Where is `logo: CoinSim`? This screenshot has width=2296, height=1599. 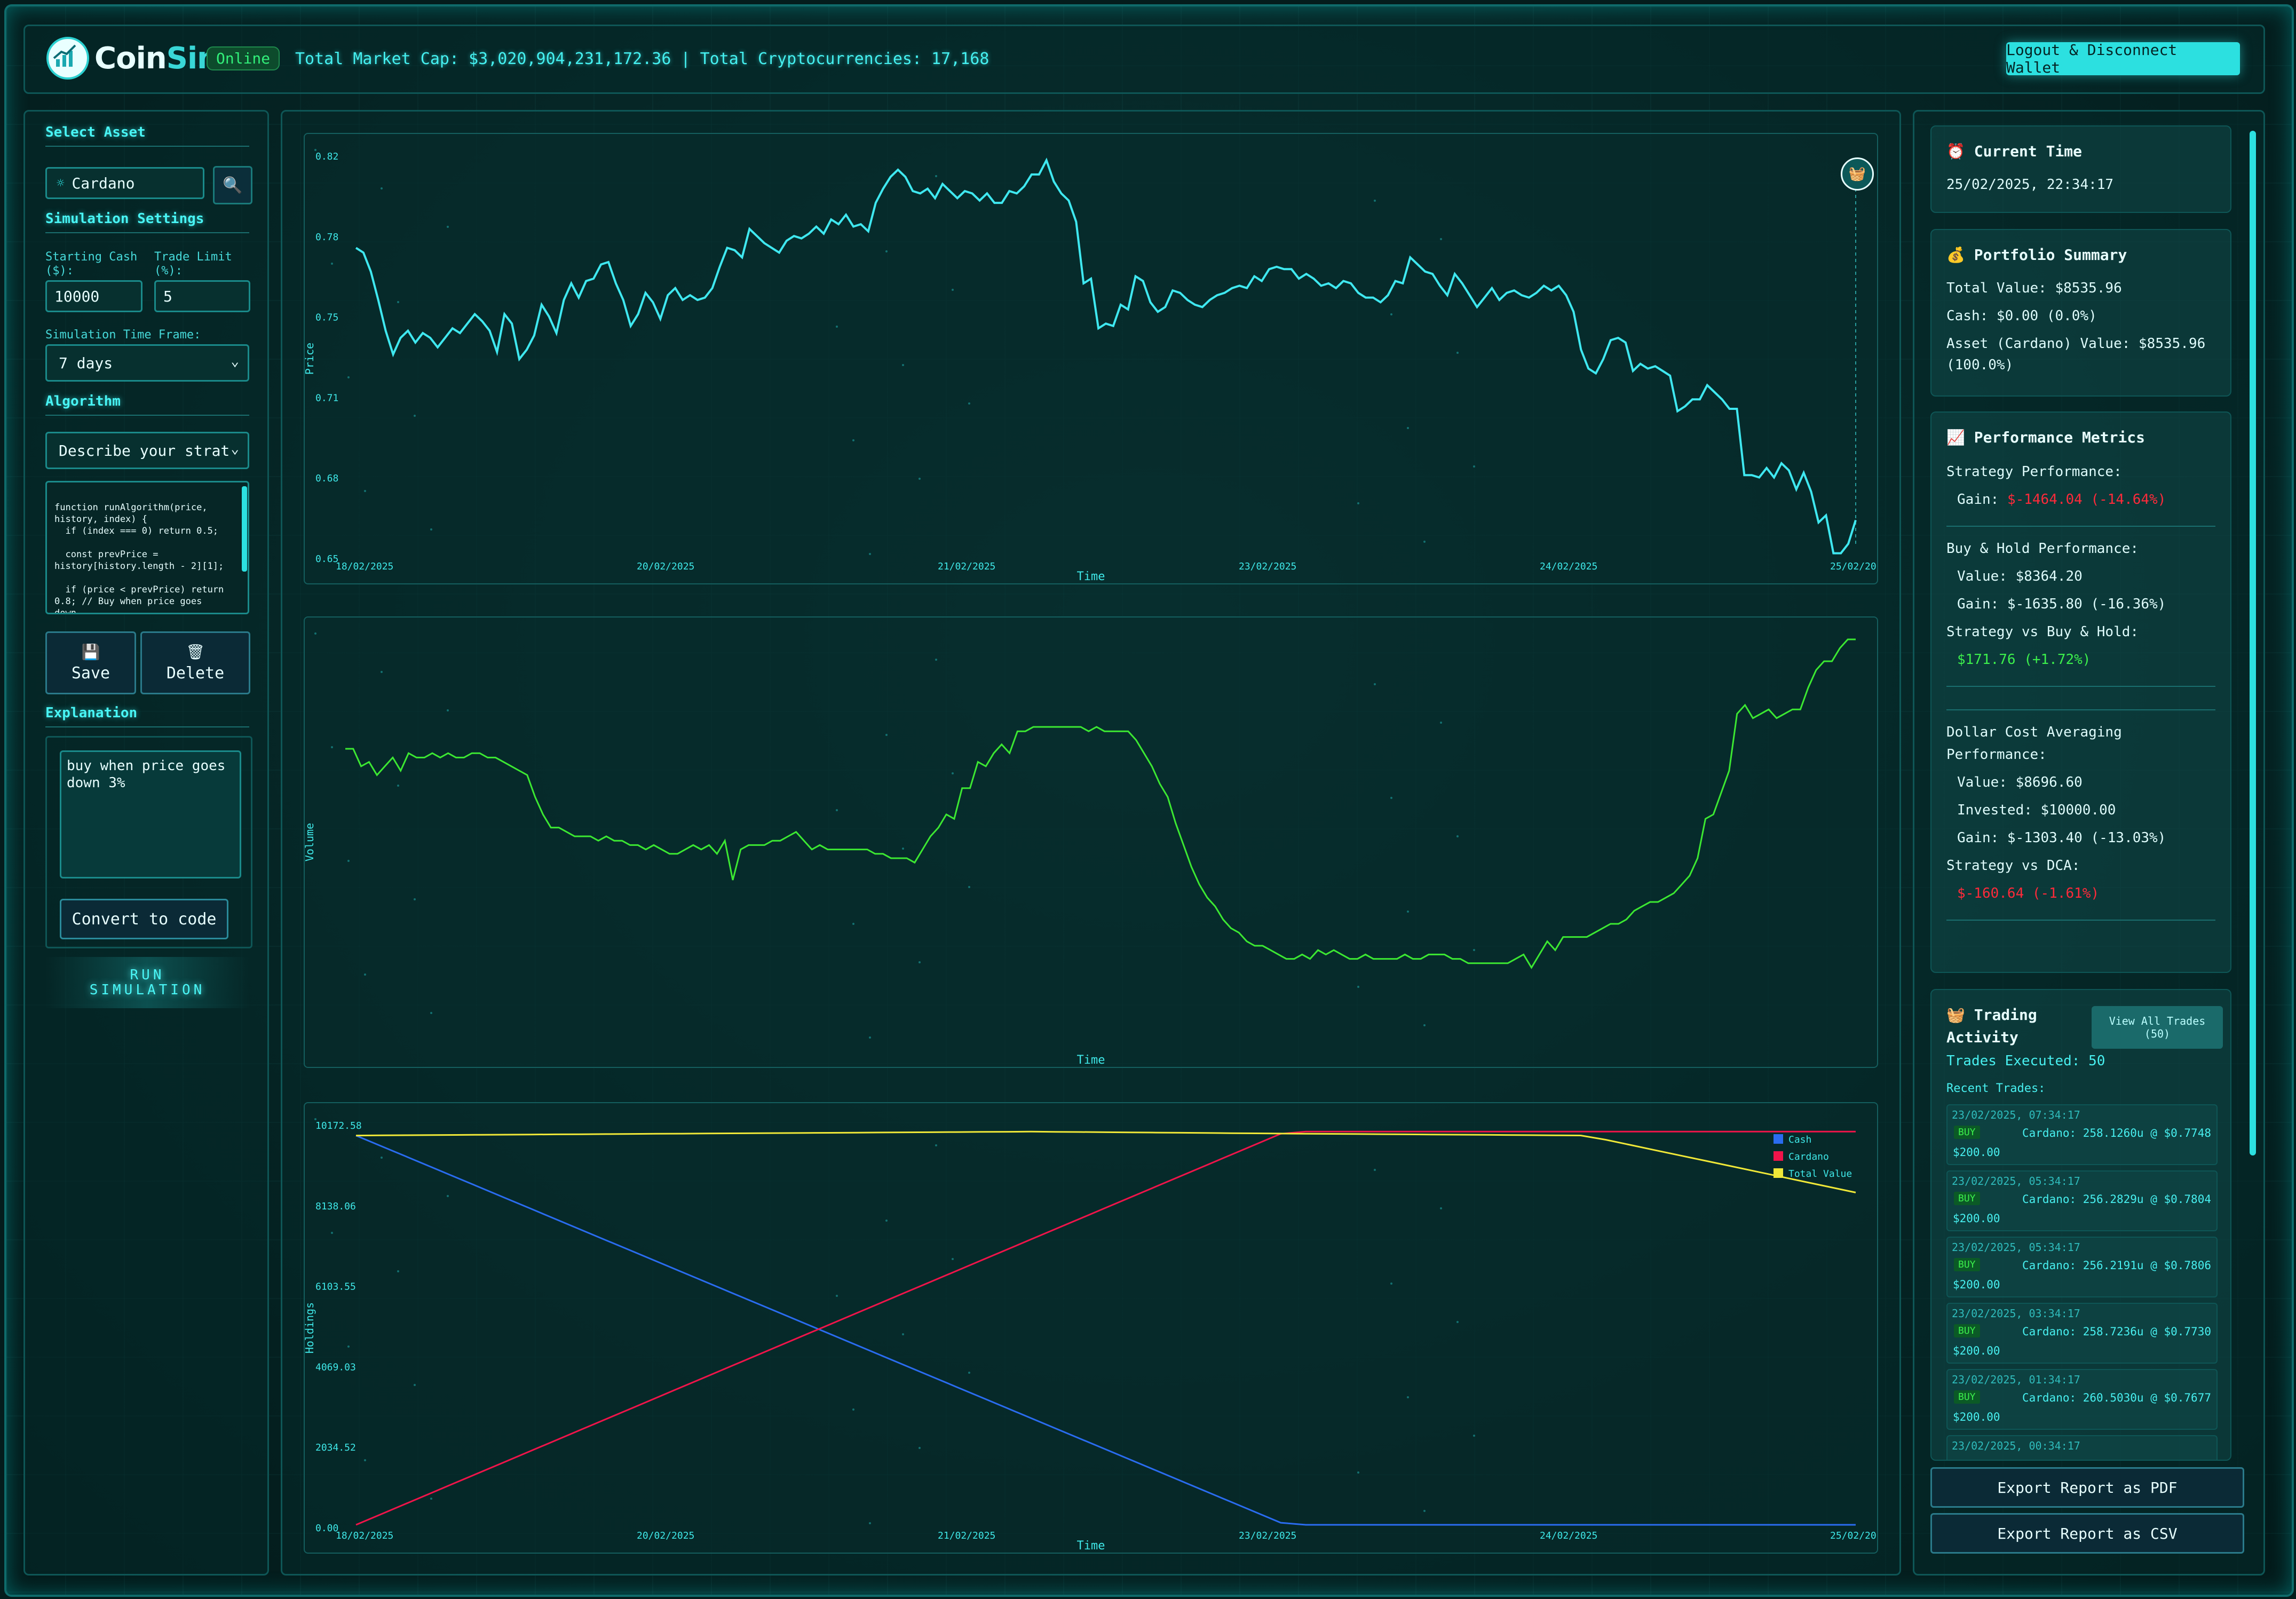
logo: CoinSim is located at coordinates (137, 58).